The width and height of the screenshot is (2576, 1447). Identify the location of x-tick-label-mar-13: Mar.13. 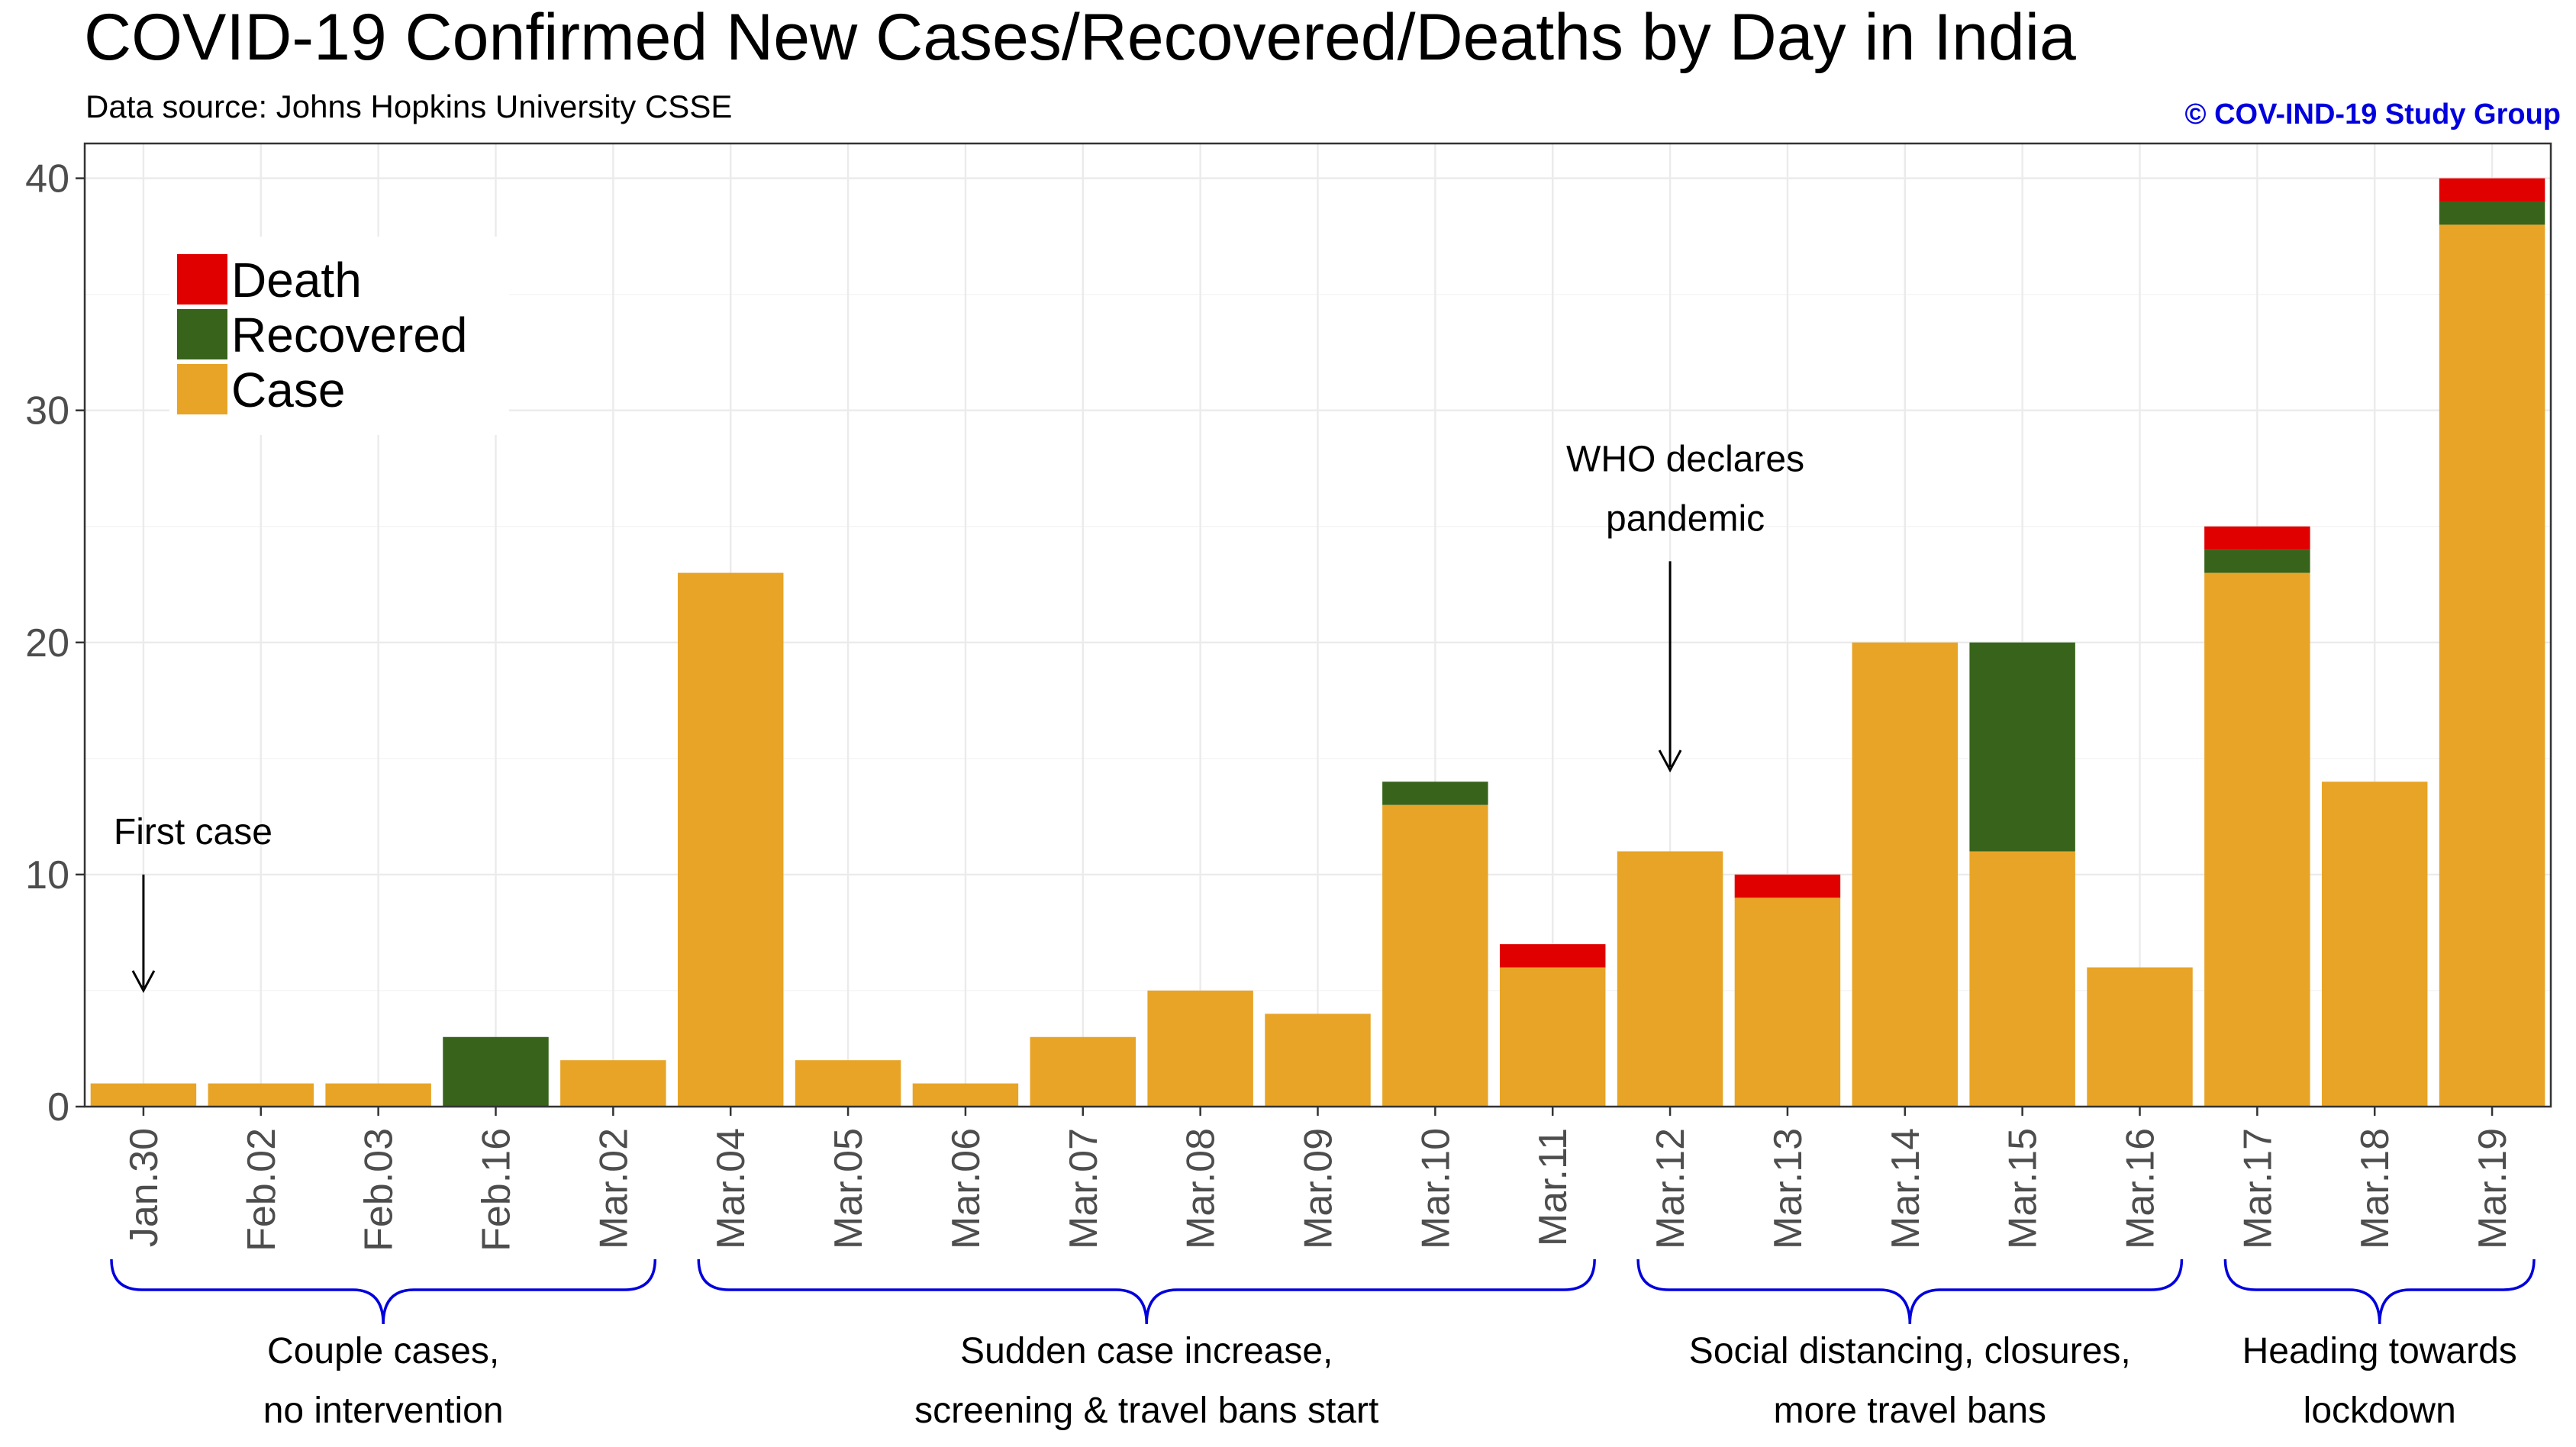
(1788, 1188).